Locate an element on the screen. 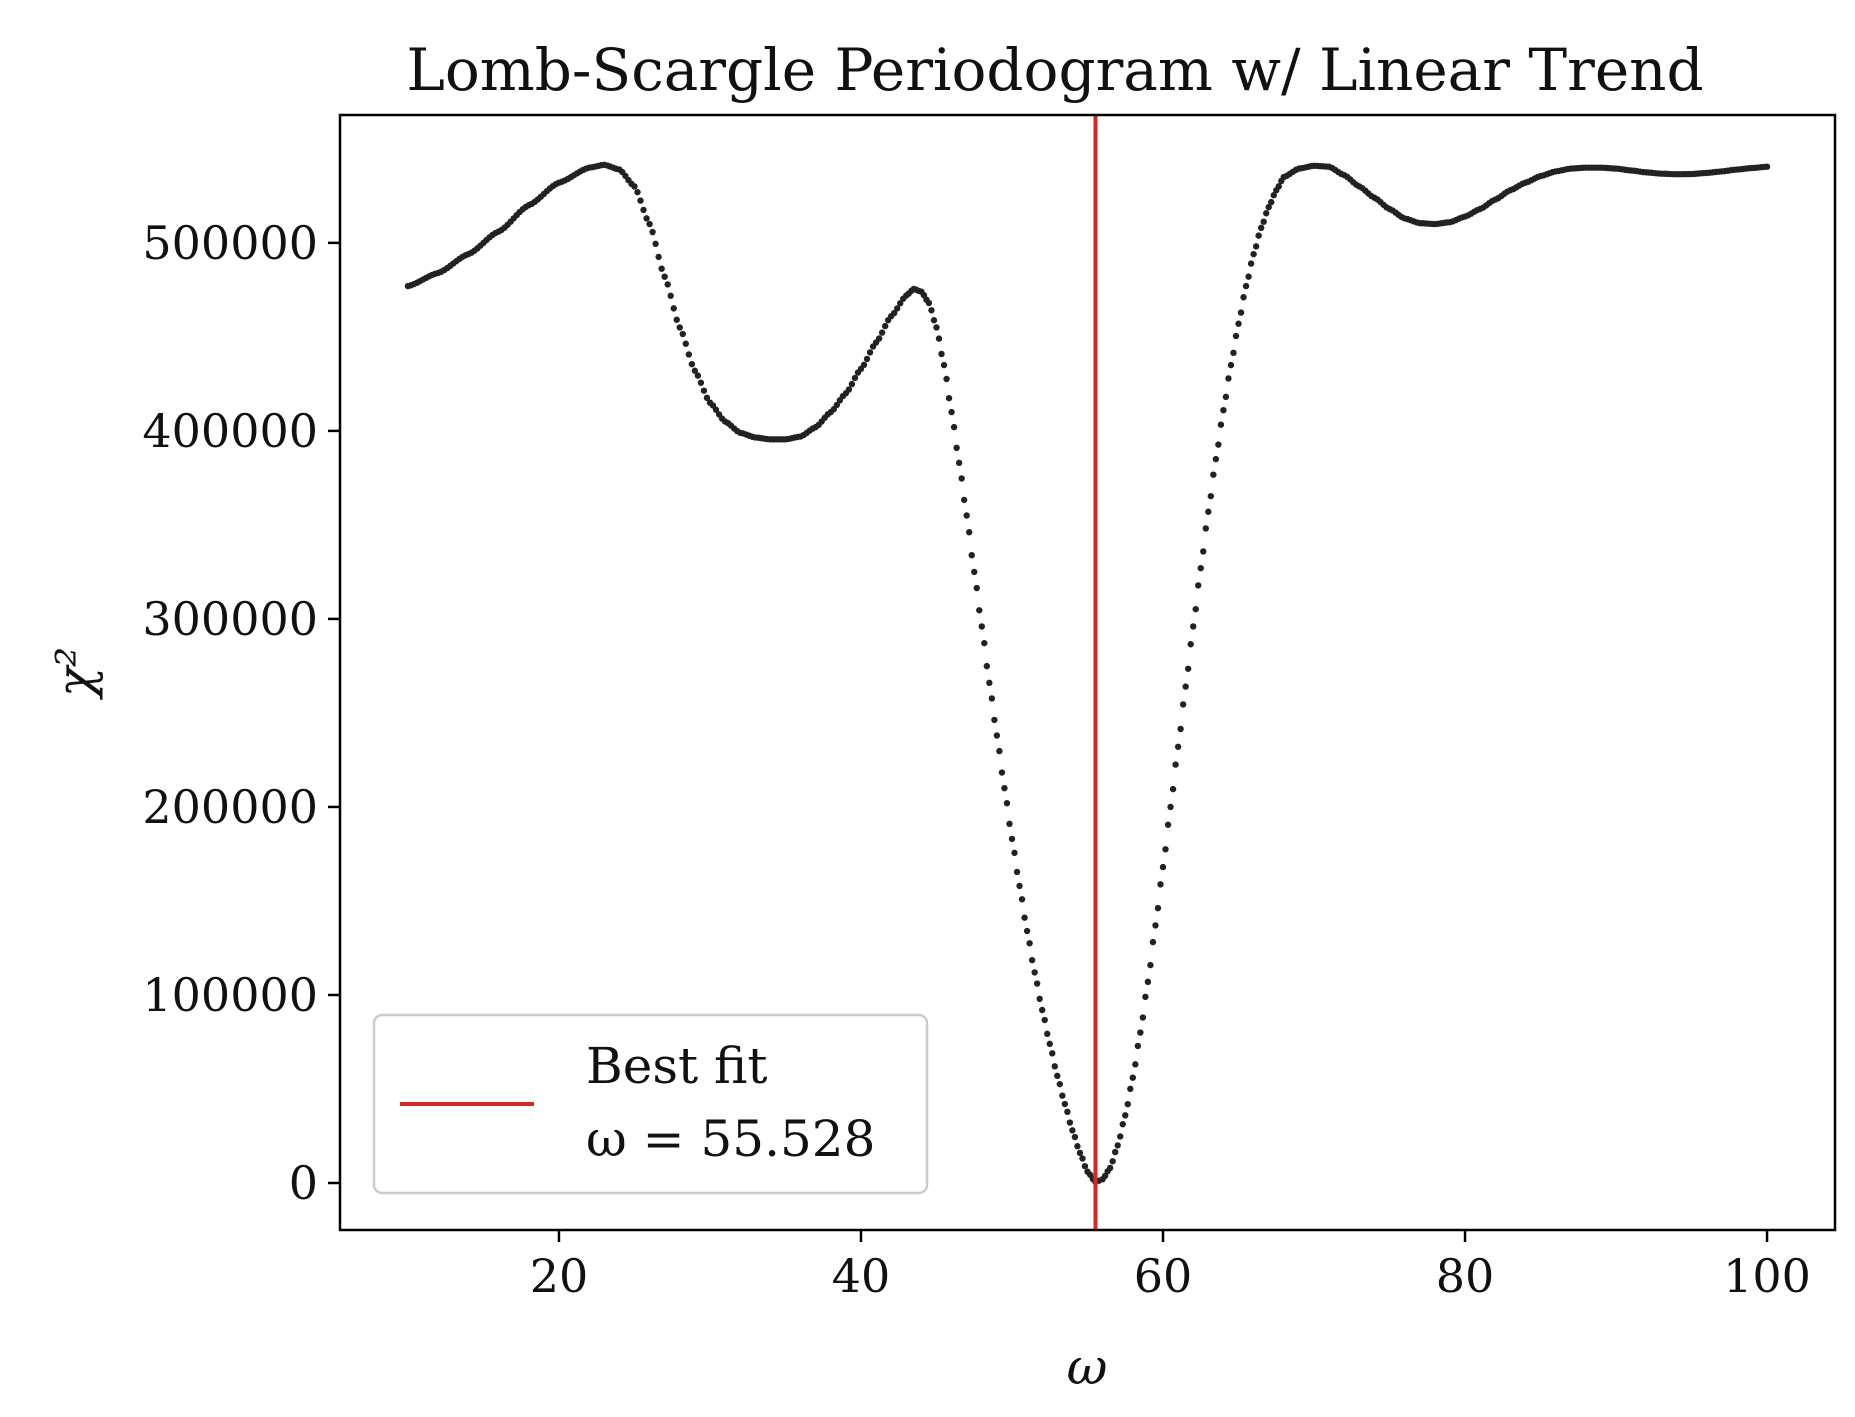 The height and width of the screenshot is (1417, 1855). y-tick-label: 0 is located at coordinates (303, 1183).